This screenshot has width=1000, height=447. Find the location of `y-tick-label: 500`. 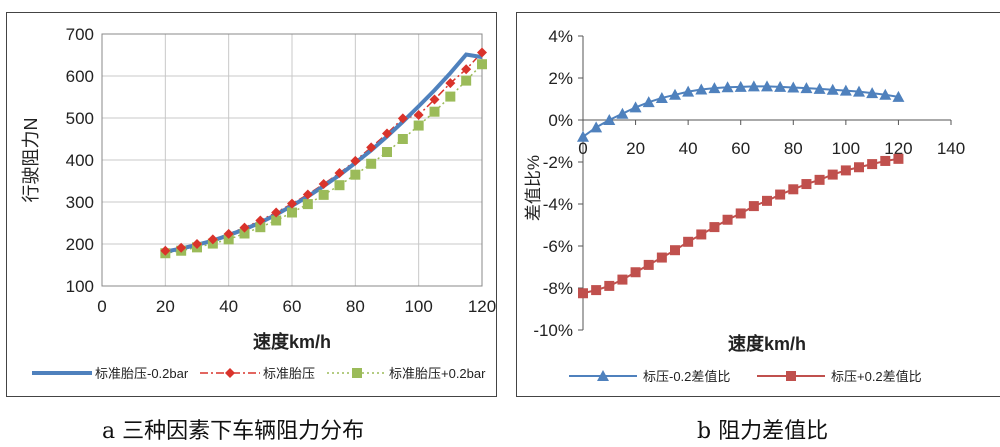

y-tick-label: 500 is located at coordinates (80, 118).